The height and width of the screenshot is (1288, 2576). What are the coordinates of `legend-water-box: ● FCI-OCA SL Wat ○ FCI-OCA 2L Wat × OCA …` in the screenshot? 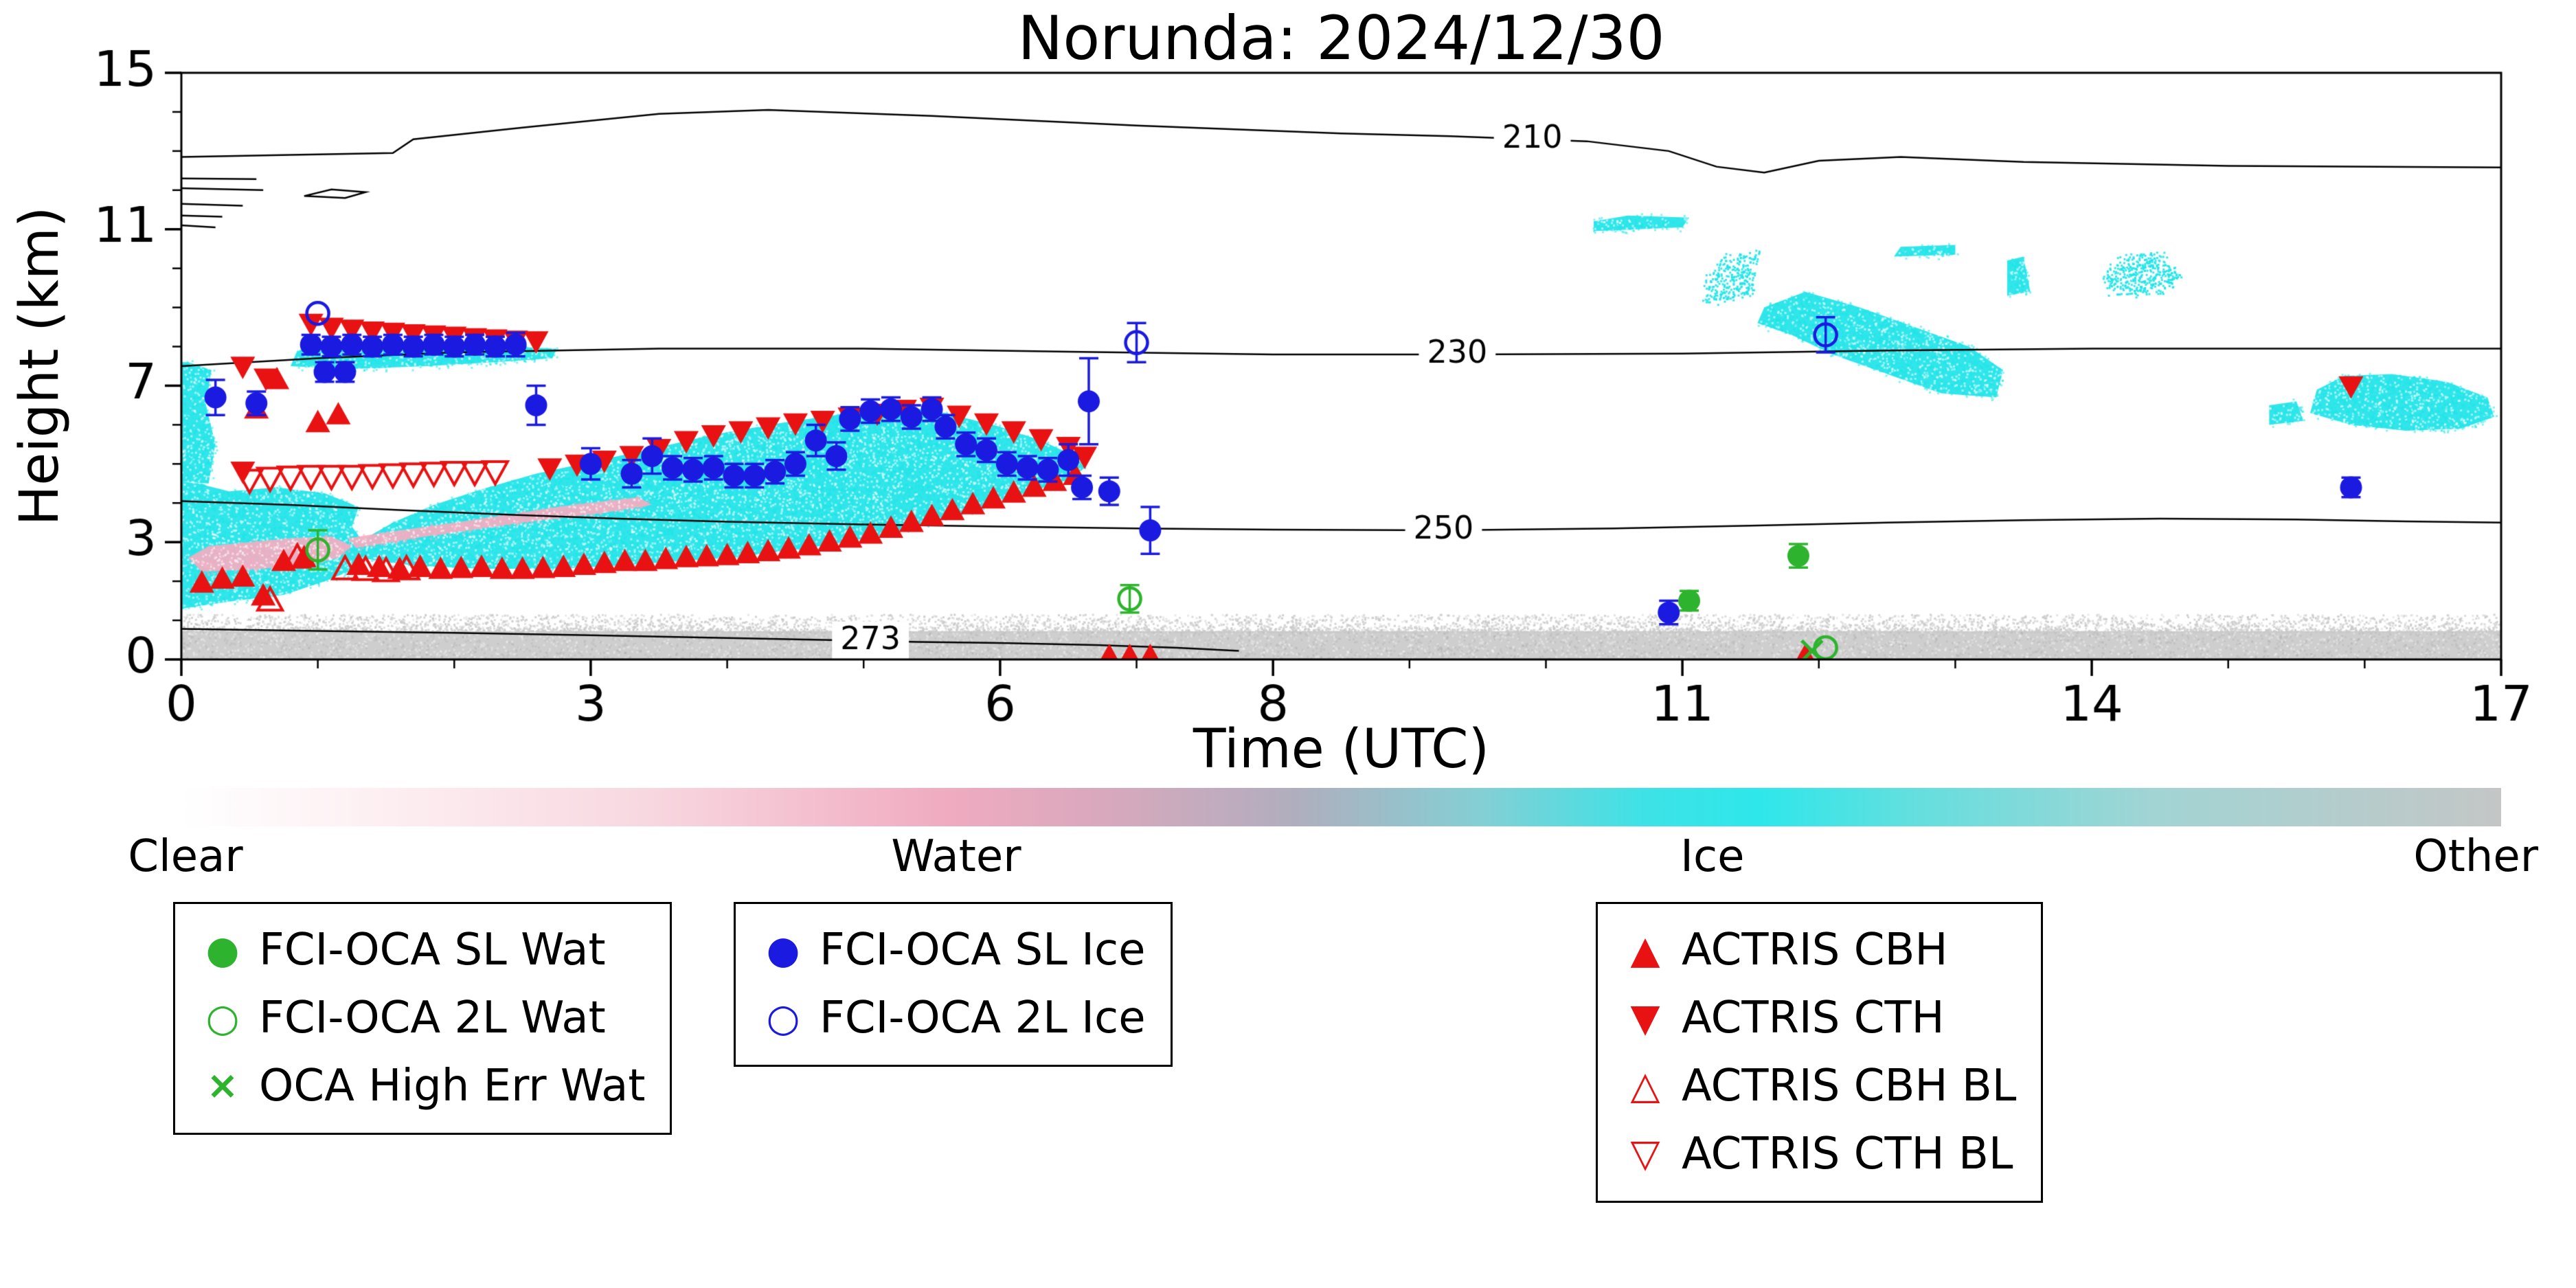 It's located at (423, 1018).